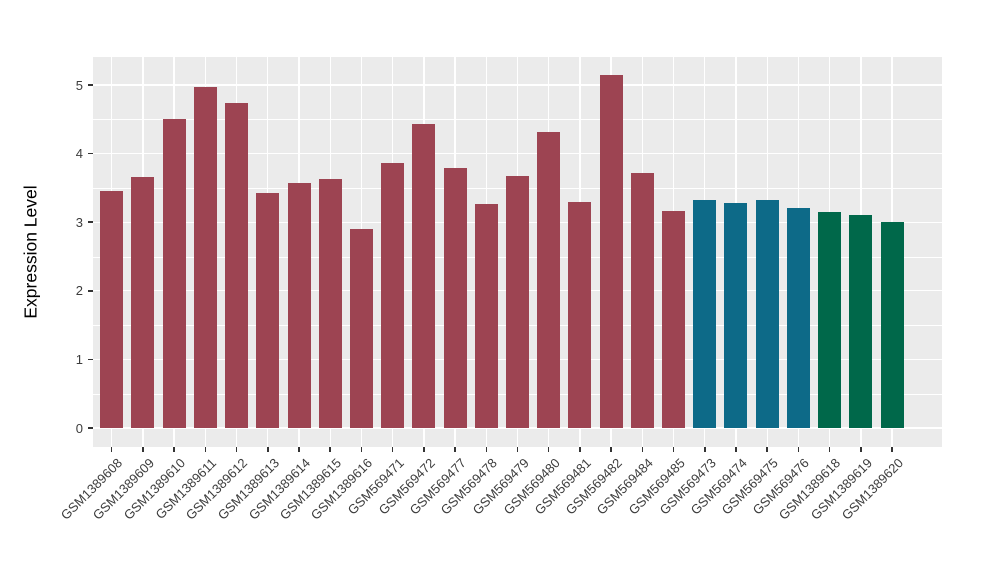 This screenshot has height=580, width=1000. What do you see at coordinates (79, 359) in the screenshot?
I see `y-tick-label: 1` at bounding box center [79, 359].